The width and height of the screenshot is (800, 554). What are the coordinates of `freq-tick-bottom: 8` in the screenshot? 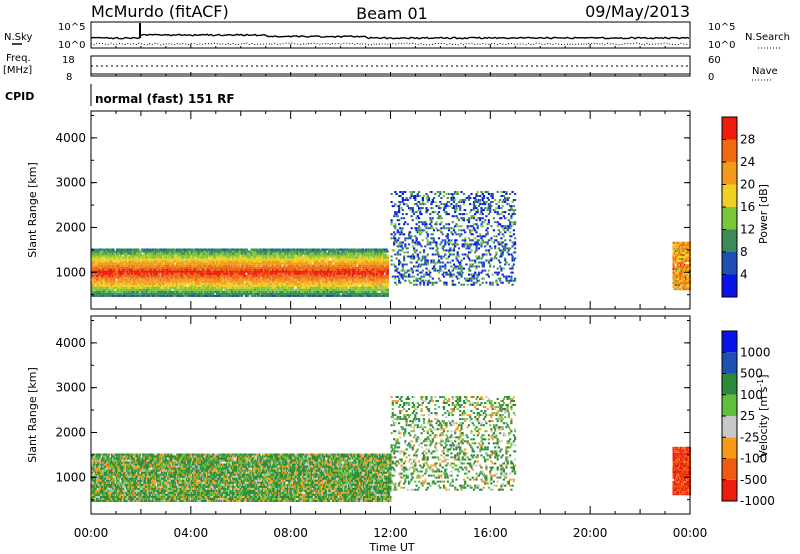 It's located at (69, 77).